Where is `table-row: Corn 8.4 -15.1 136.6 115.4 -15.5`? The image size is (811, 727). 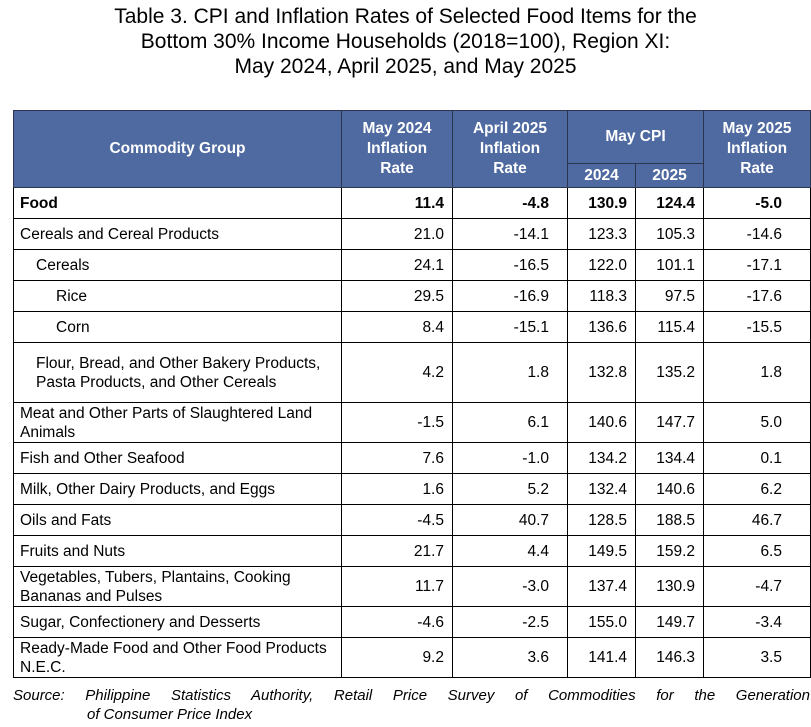 table-row: Corn 8.4 -15.1 136.6 115.4 -15.5 is located at coordinates (412, 327).